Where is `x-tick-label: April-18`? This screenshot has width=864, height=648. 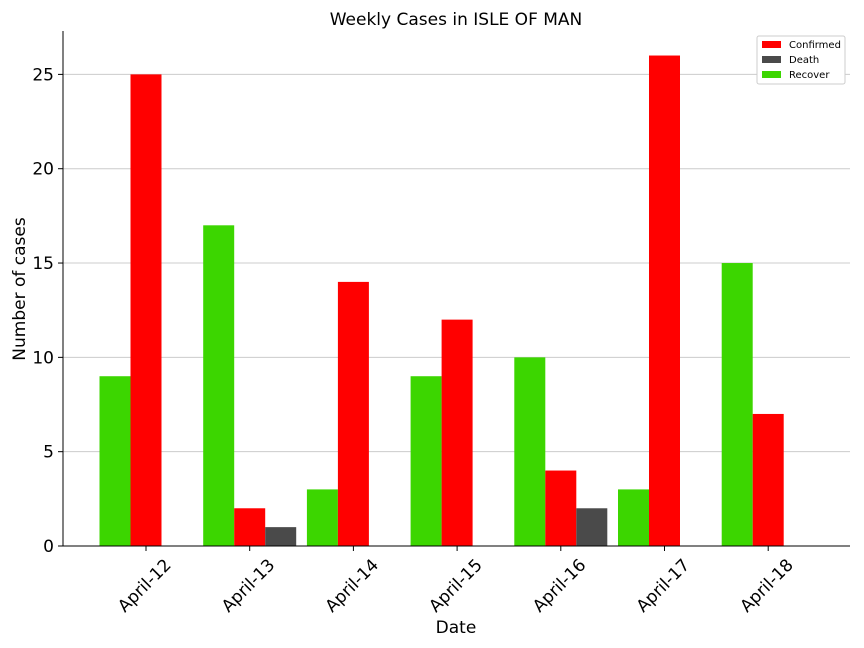
x-tick-label: April-18 is located at coordinates (766, 585).